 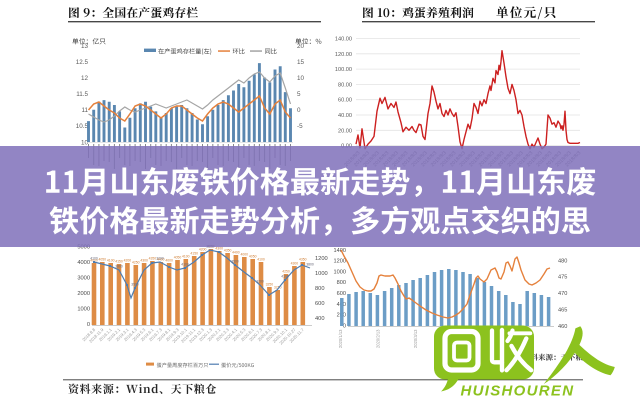 What do you see at coordinates (343, 70) in the screenshot?
I see `svg-text: 100.00` at bounding box center [343, 70].